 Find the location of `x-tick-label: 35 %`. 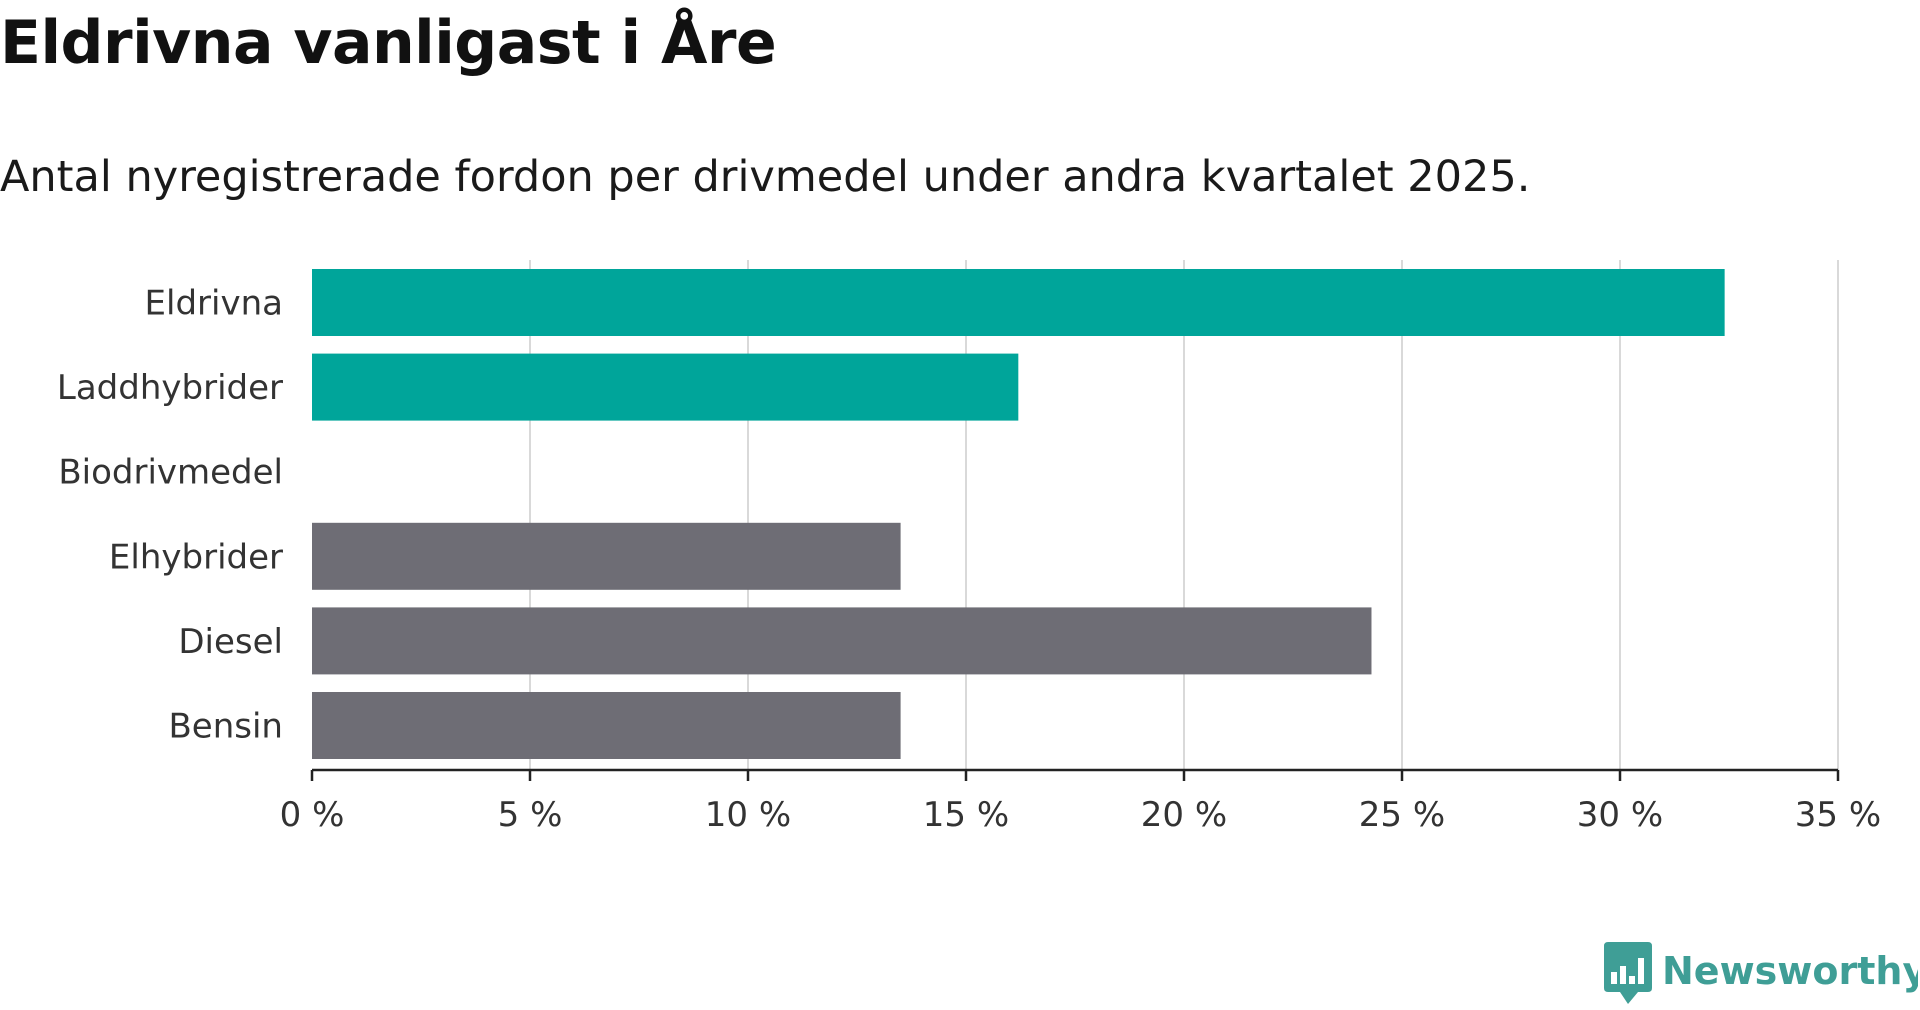

x-tick-label: 35 % is located at coordinates (1838, 815).